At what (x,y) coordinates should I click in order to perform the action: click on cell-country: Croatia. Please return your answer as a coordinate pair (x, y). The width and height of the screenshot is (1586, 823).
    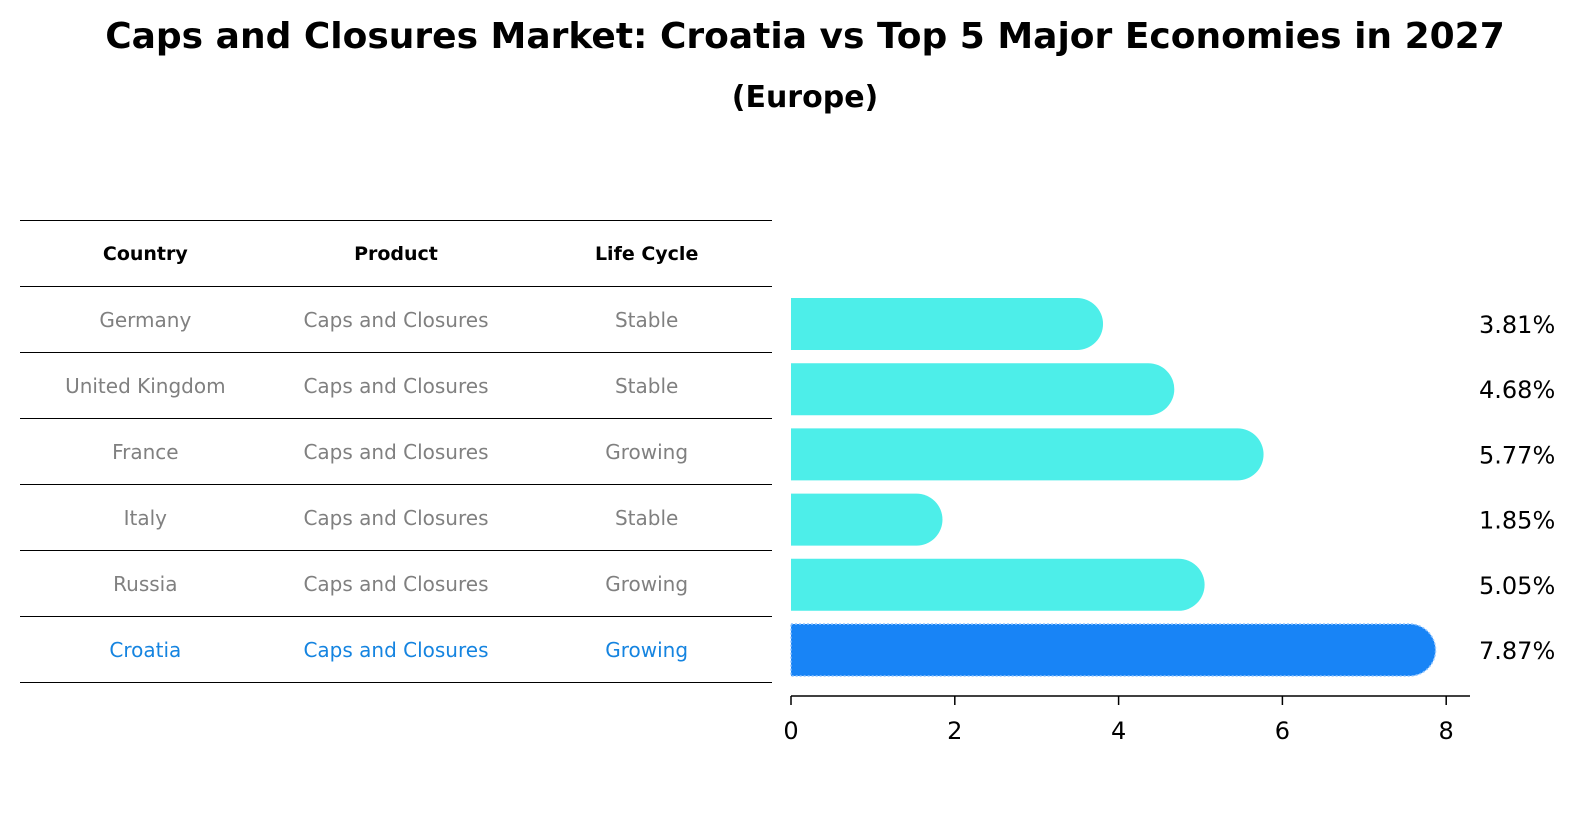
    Looking at the image, I should click on (145, 649).